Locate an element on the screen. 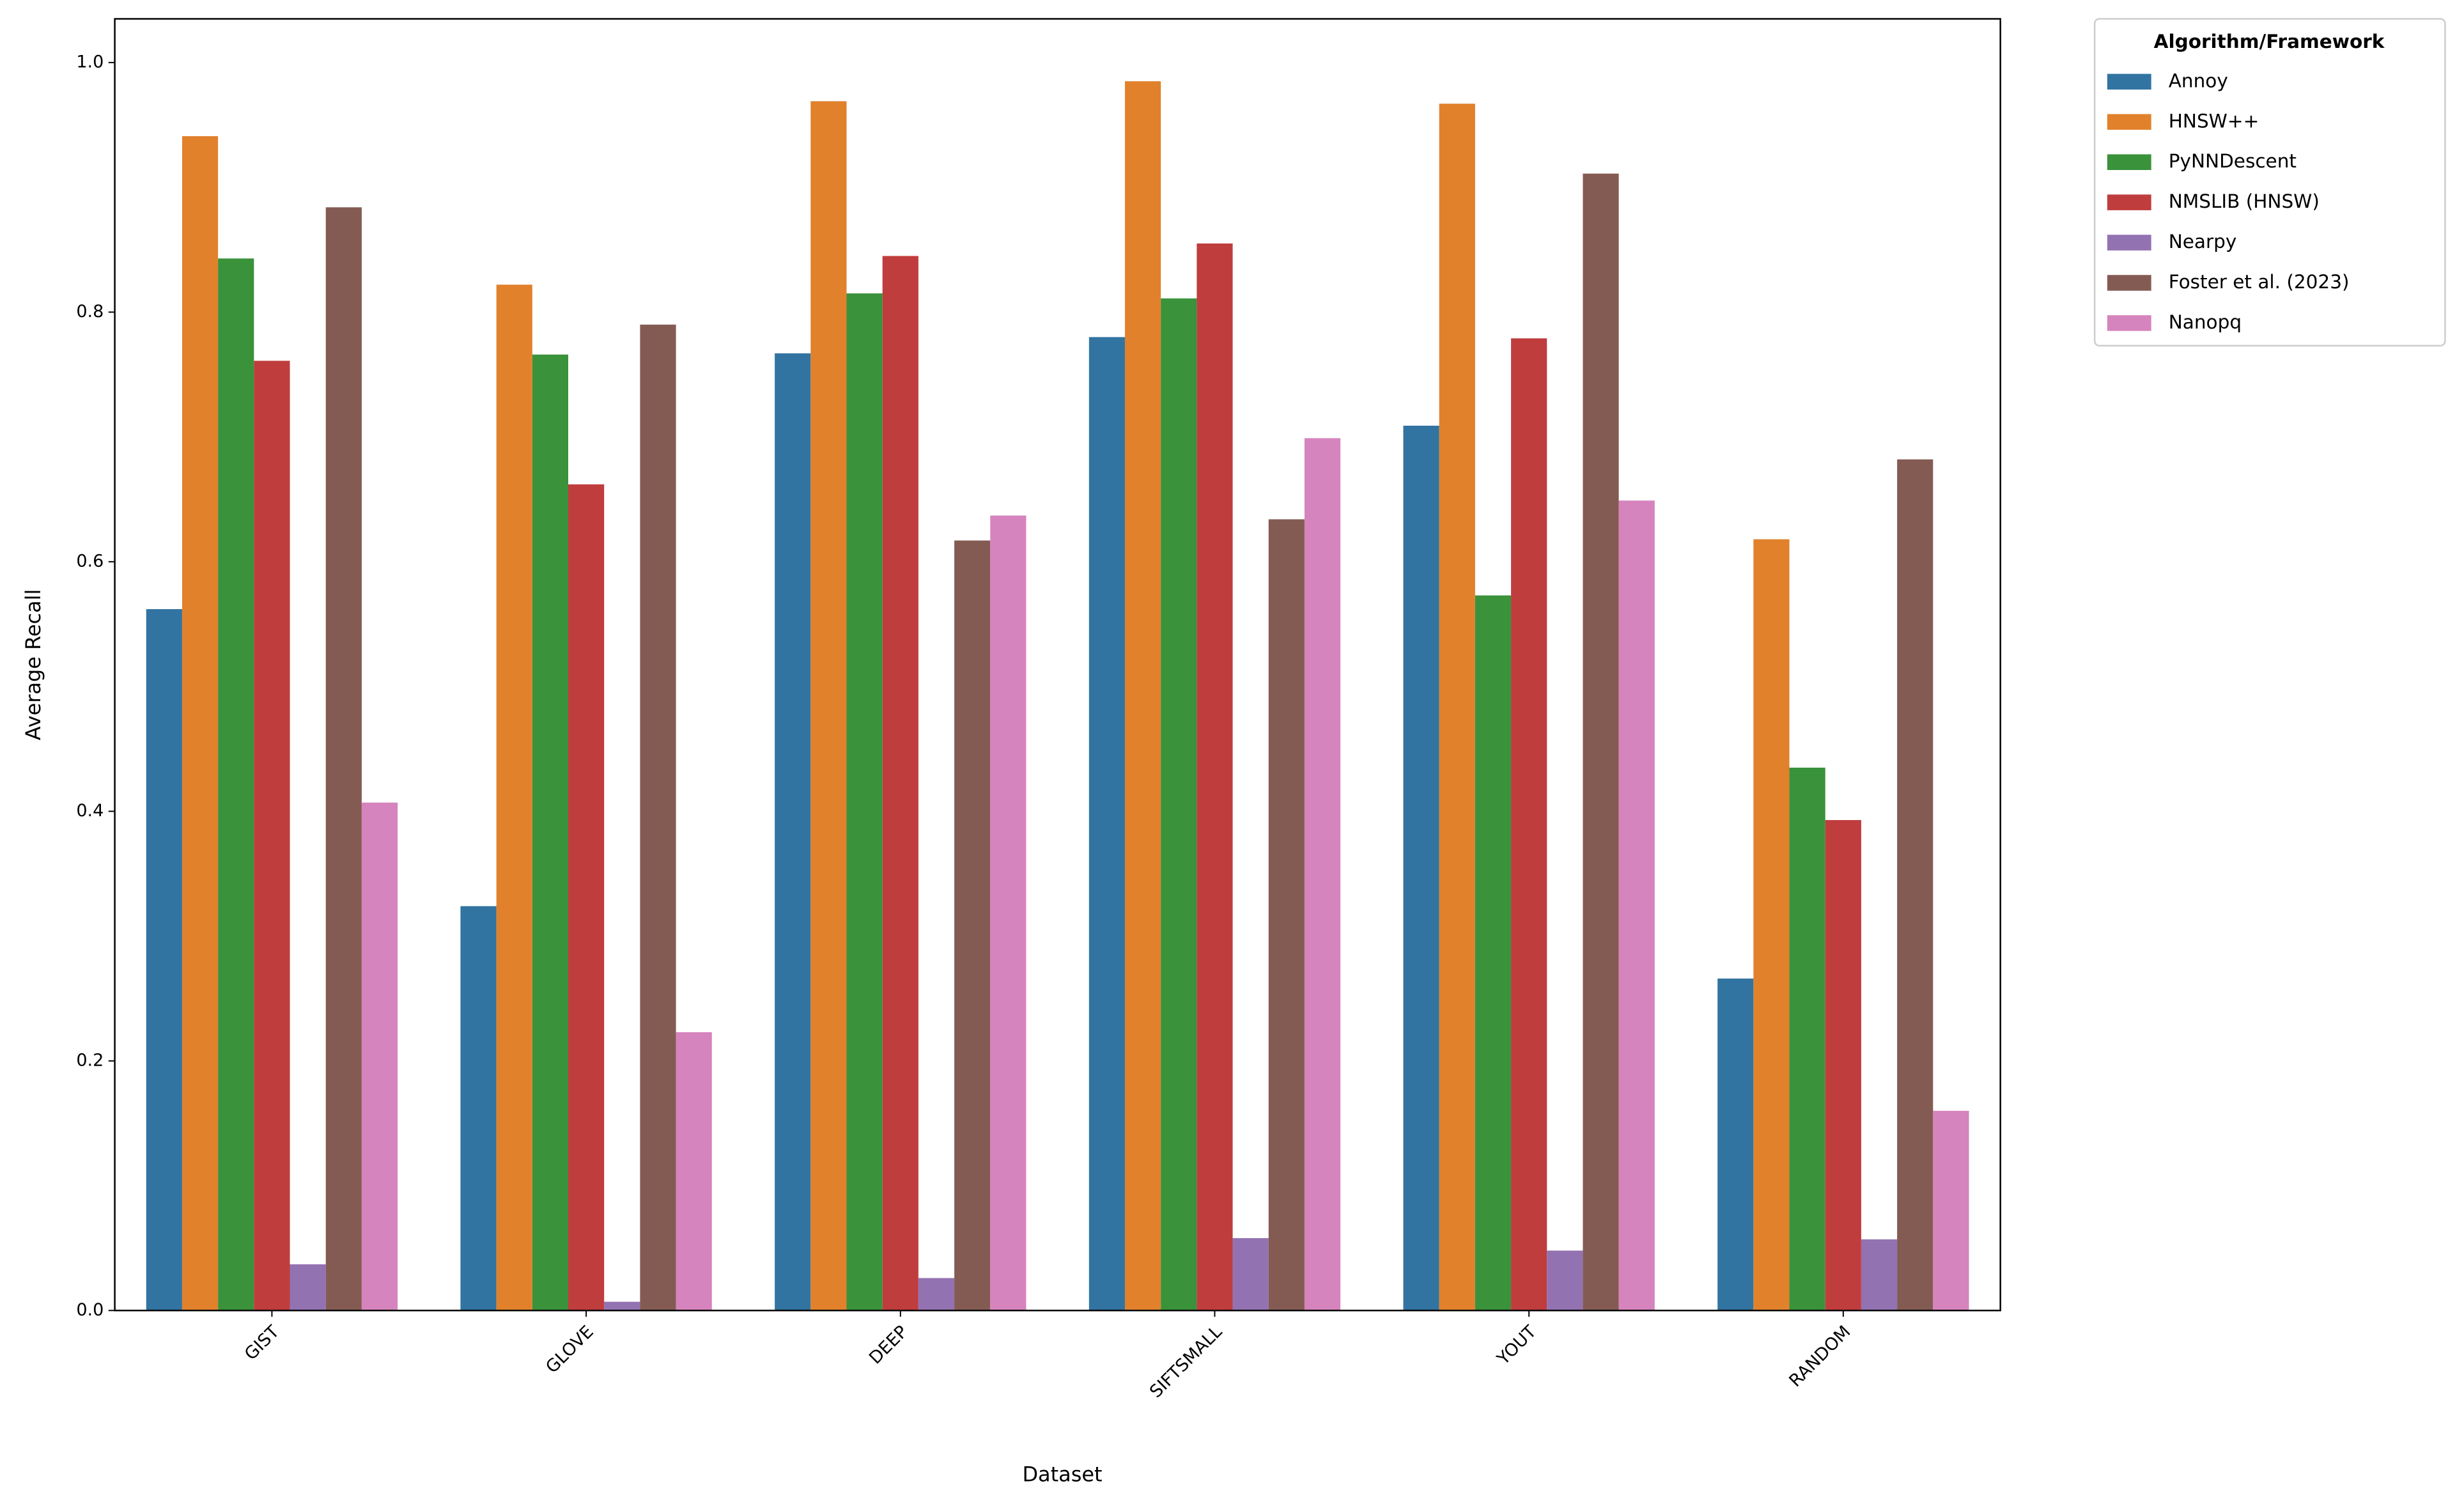  legend-label: Nanopq is located at coordinates (2205, 322).